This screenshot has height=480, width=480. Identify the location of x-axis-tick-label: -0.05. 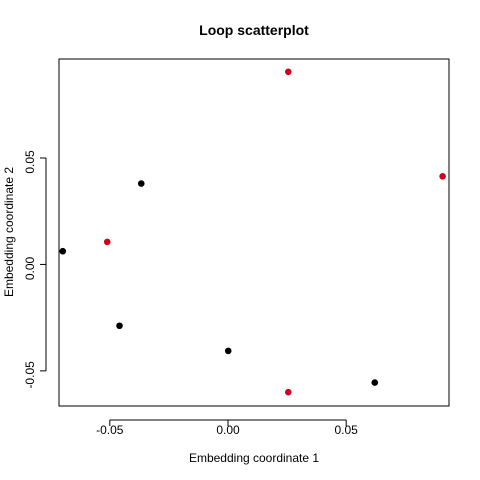
(110, 430).